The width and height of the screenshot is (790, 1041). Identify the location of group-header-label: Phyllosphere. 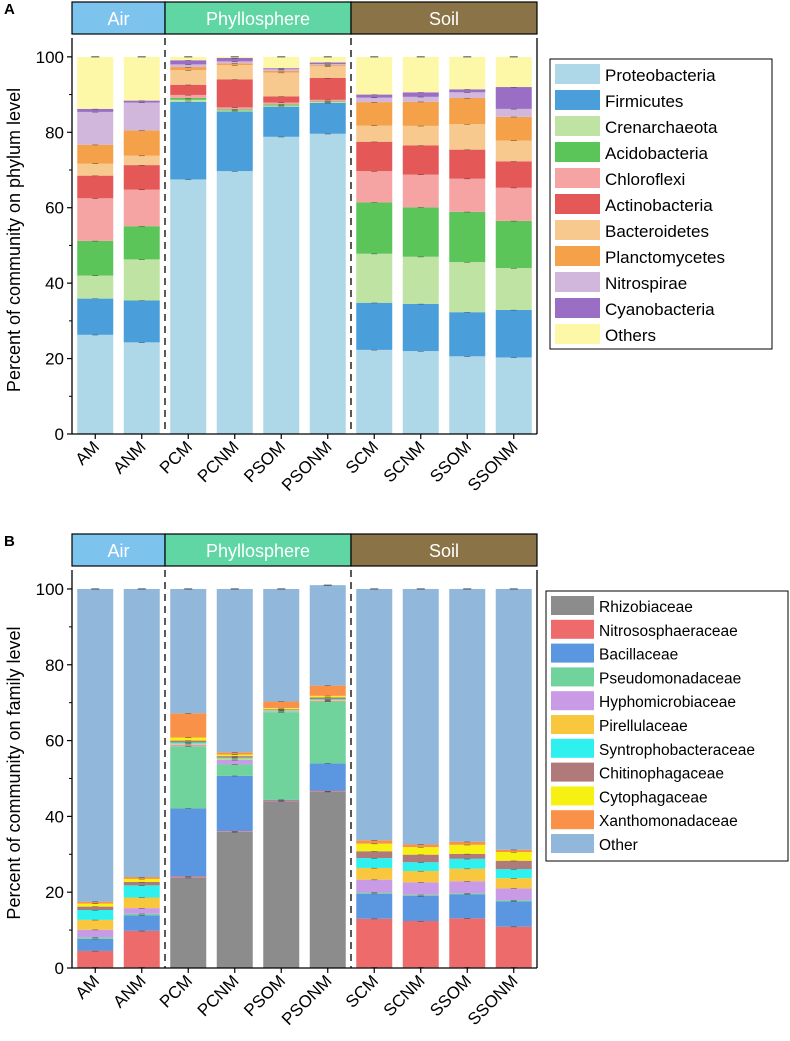
(258, 19).